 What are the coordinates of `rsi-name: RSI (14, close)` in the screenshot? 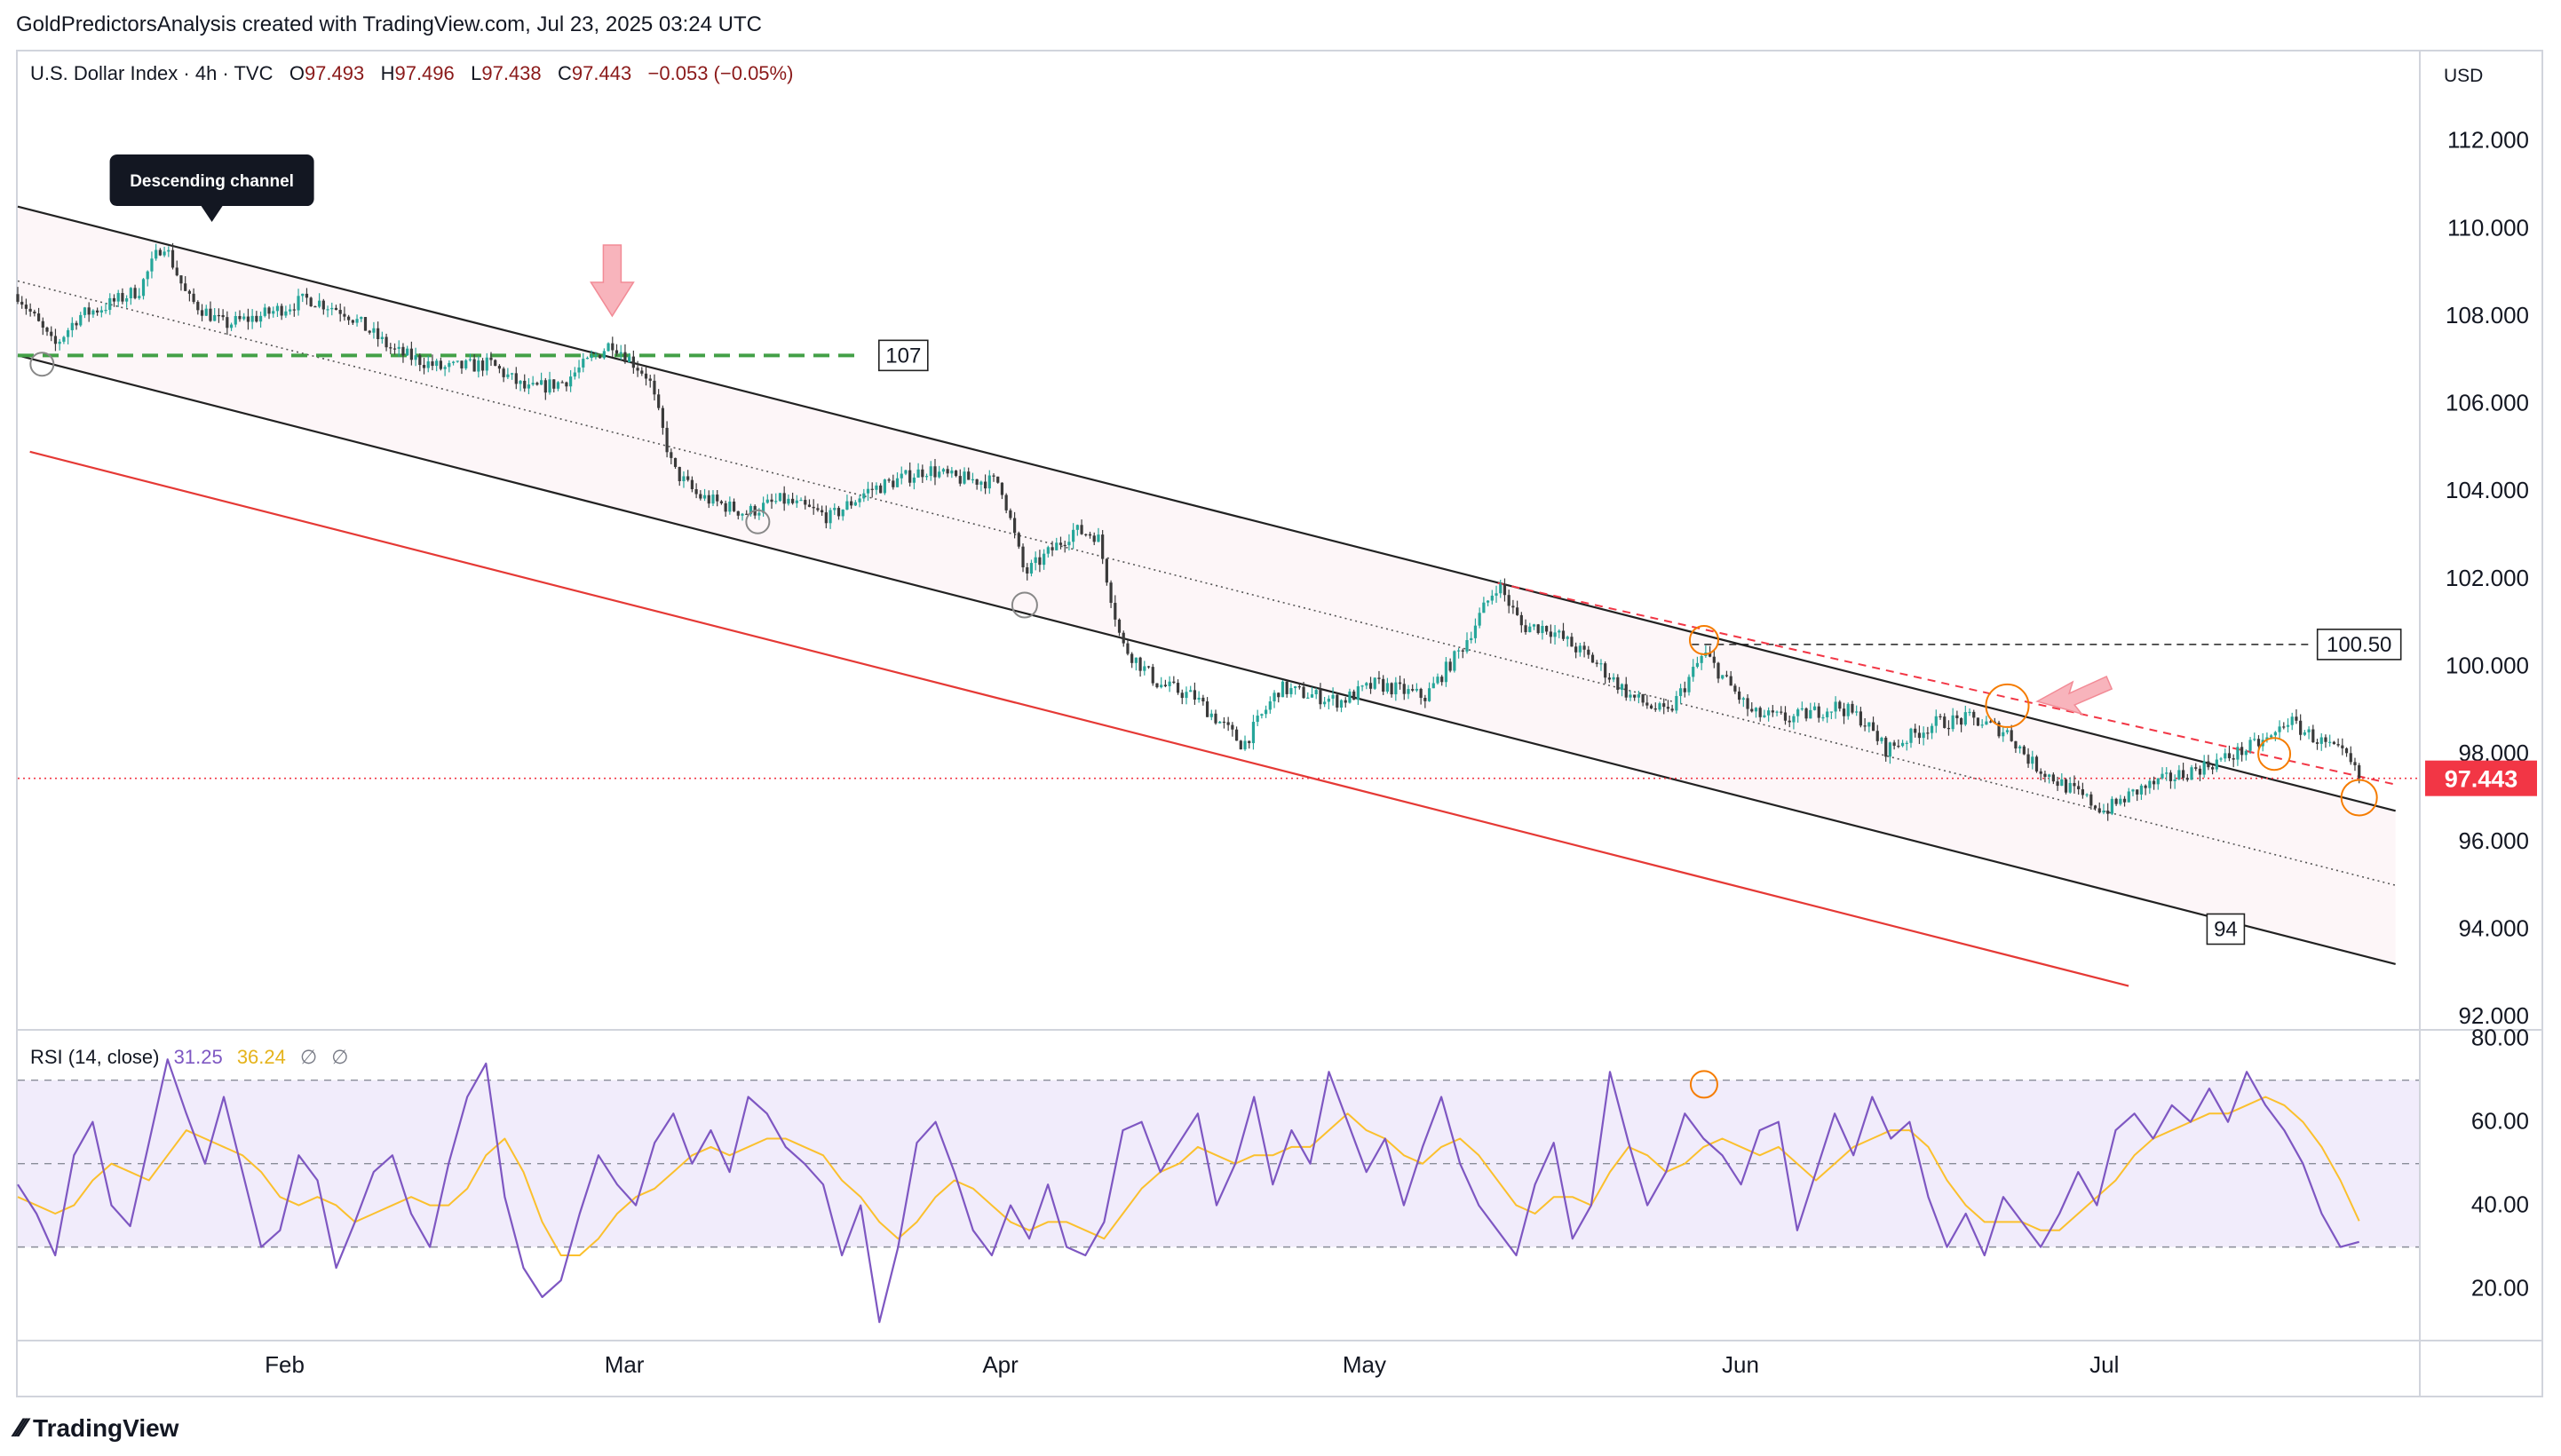 It's located at (95, 1057).